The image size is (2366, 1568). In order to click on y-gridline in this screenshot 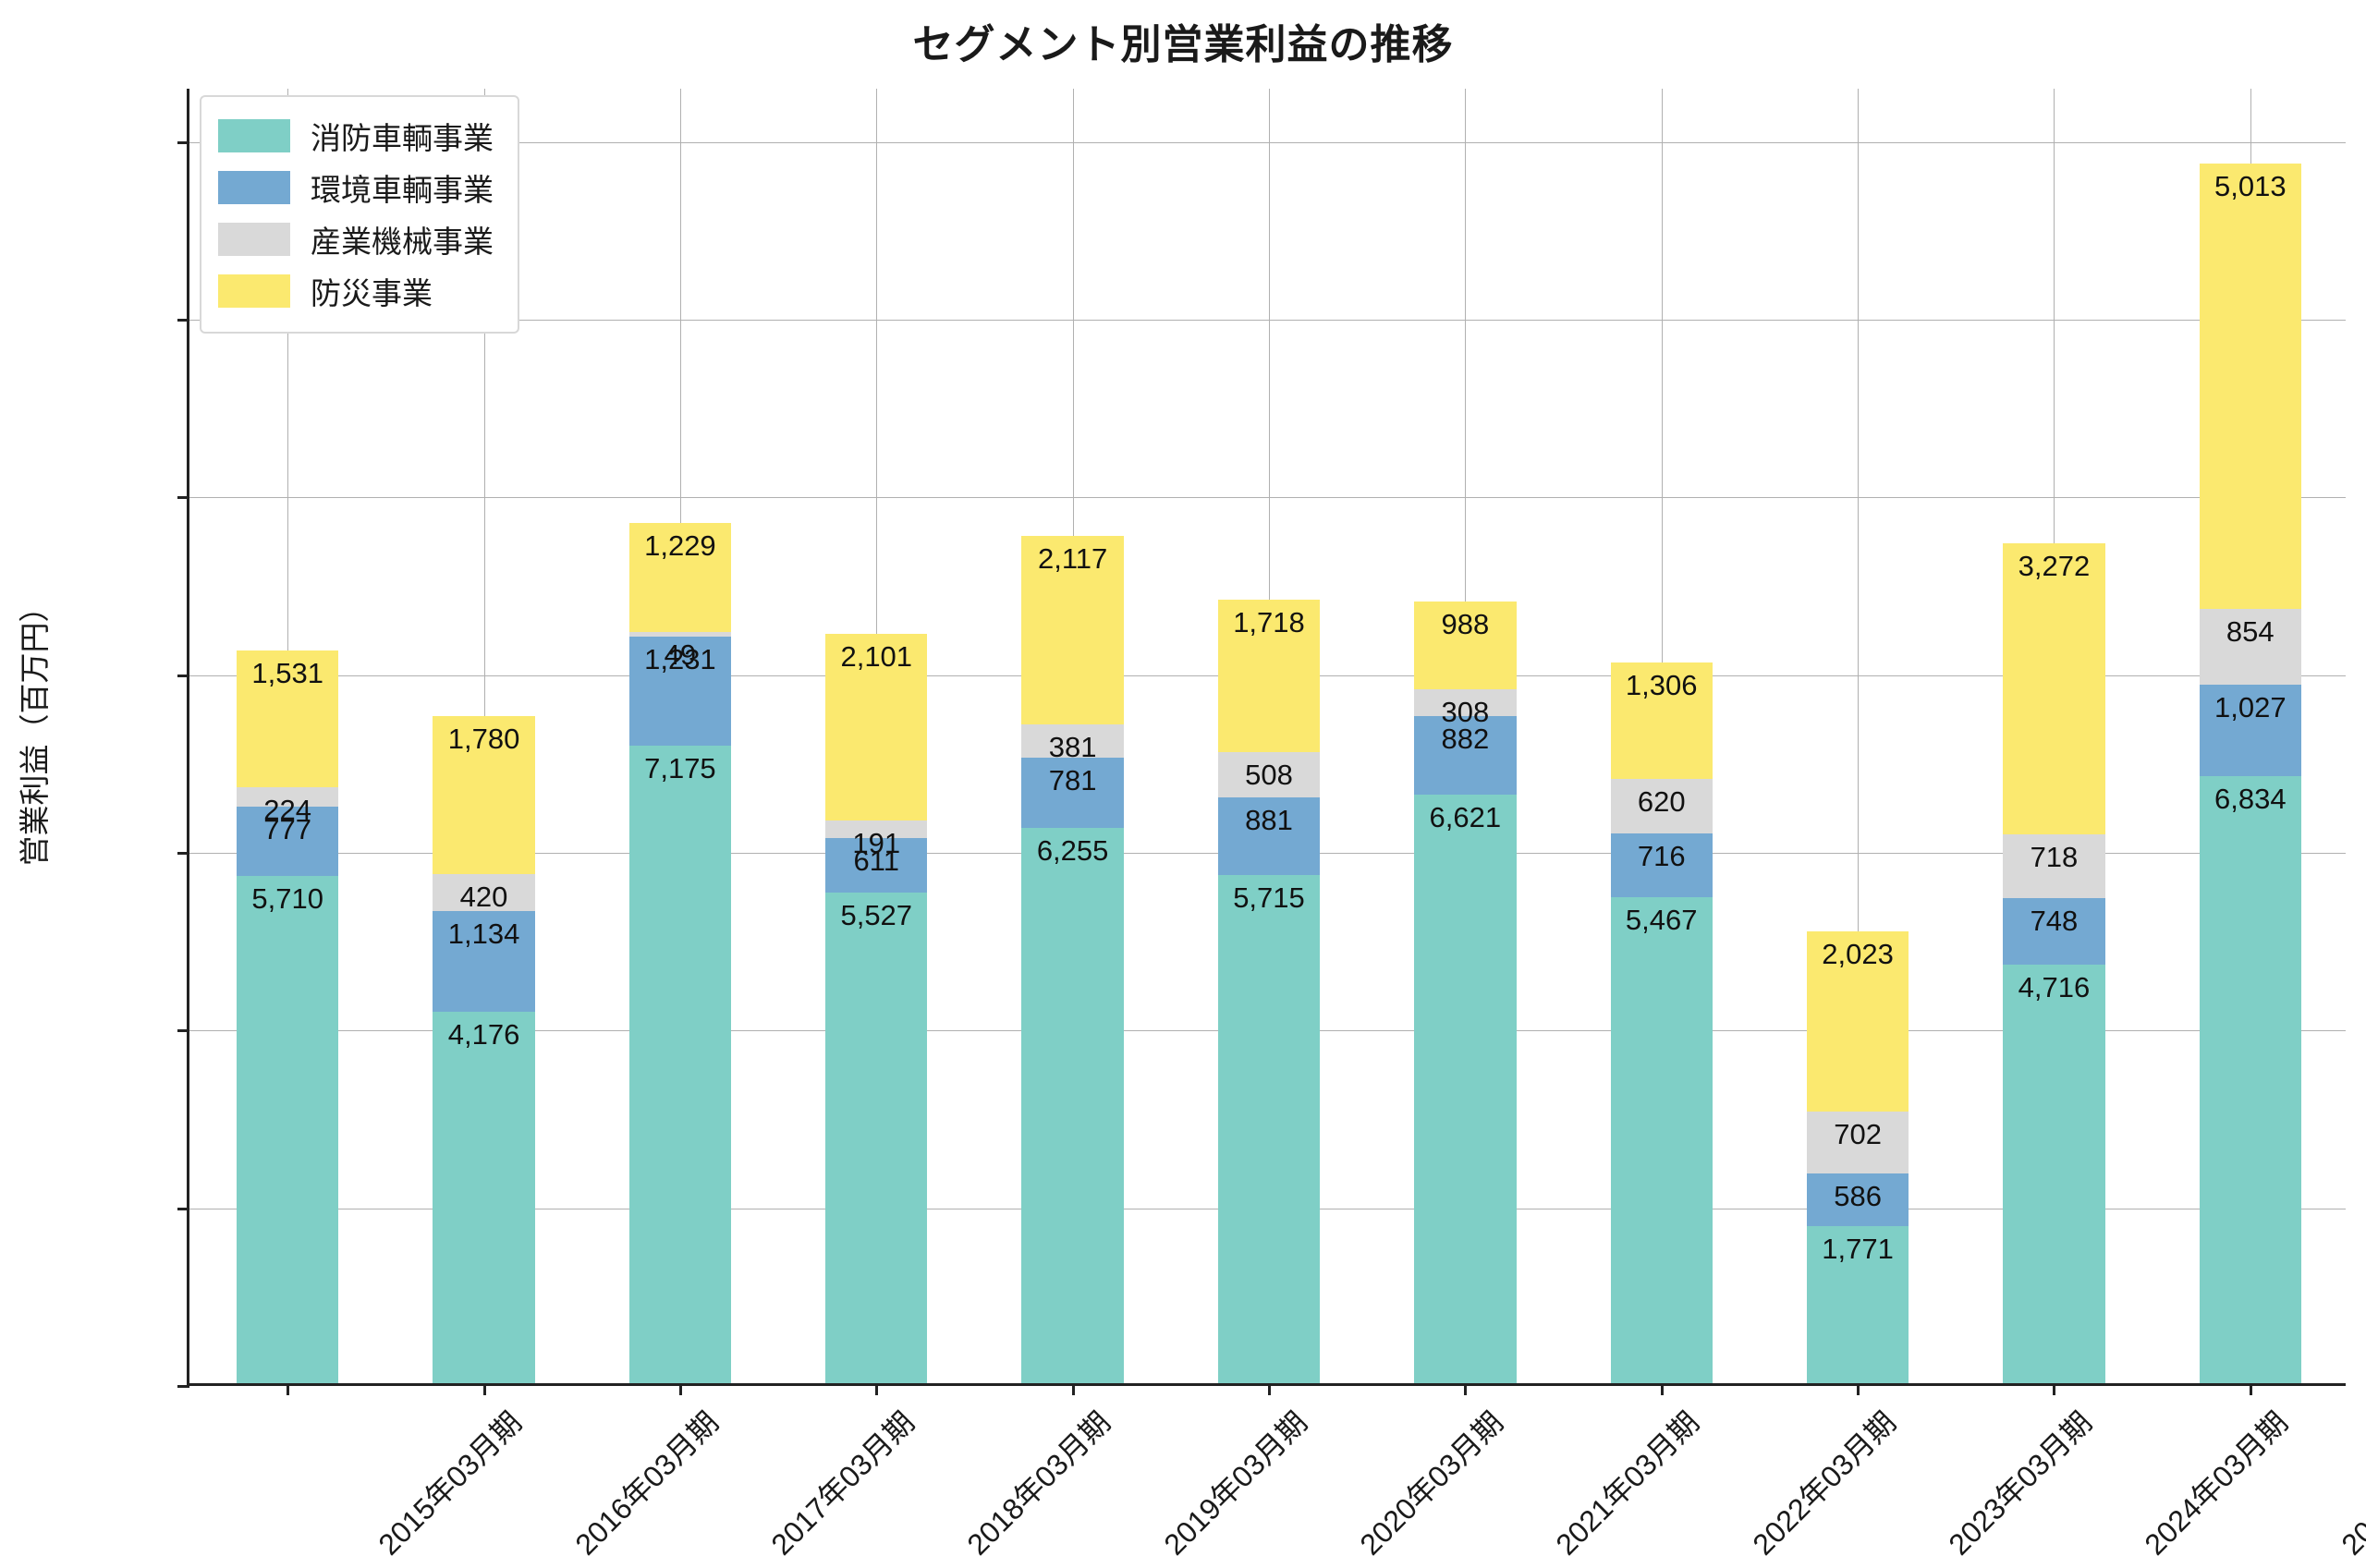, I will do `click(1267, 498)`.